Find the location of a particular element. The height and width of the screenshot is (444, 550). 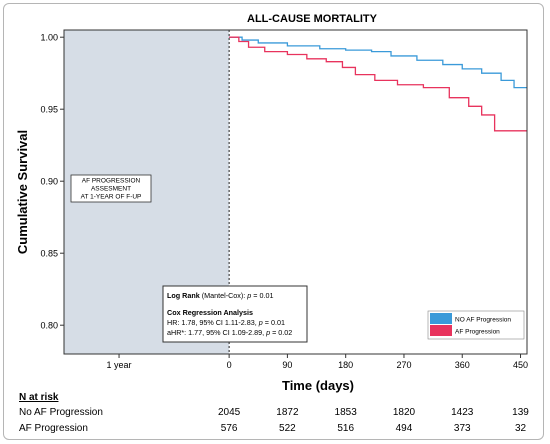

risk-cell: 494 is located at coordinates (404, 428).